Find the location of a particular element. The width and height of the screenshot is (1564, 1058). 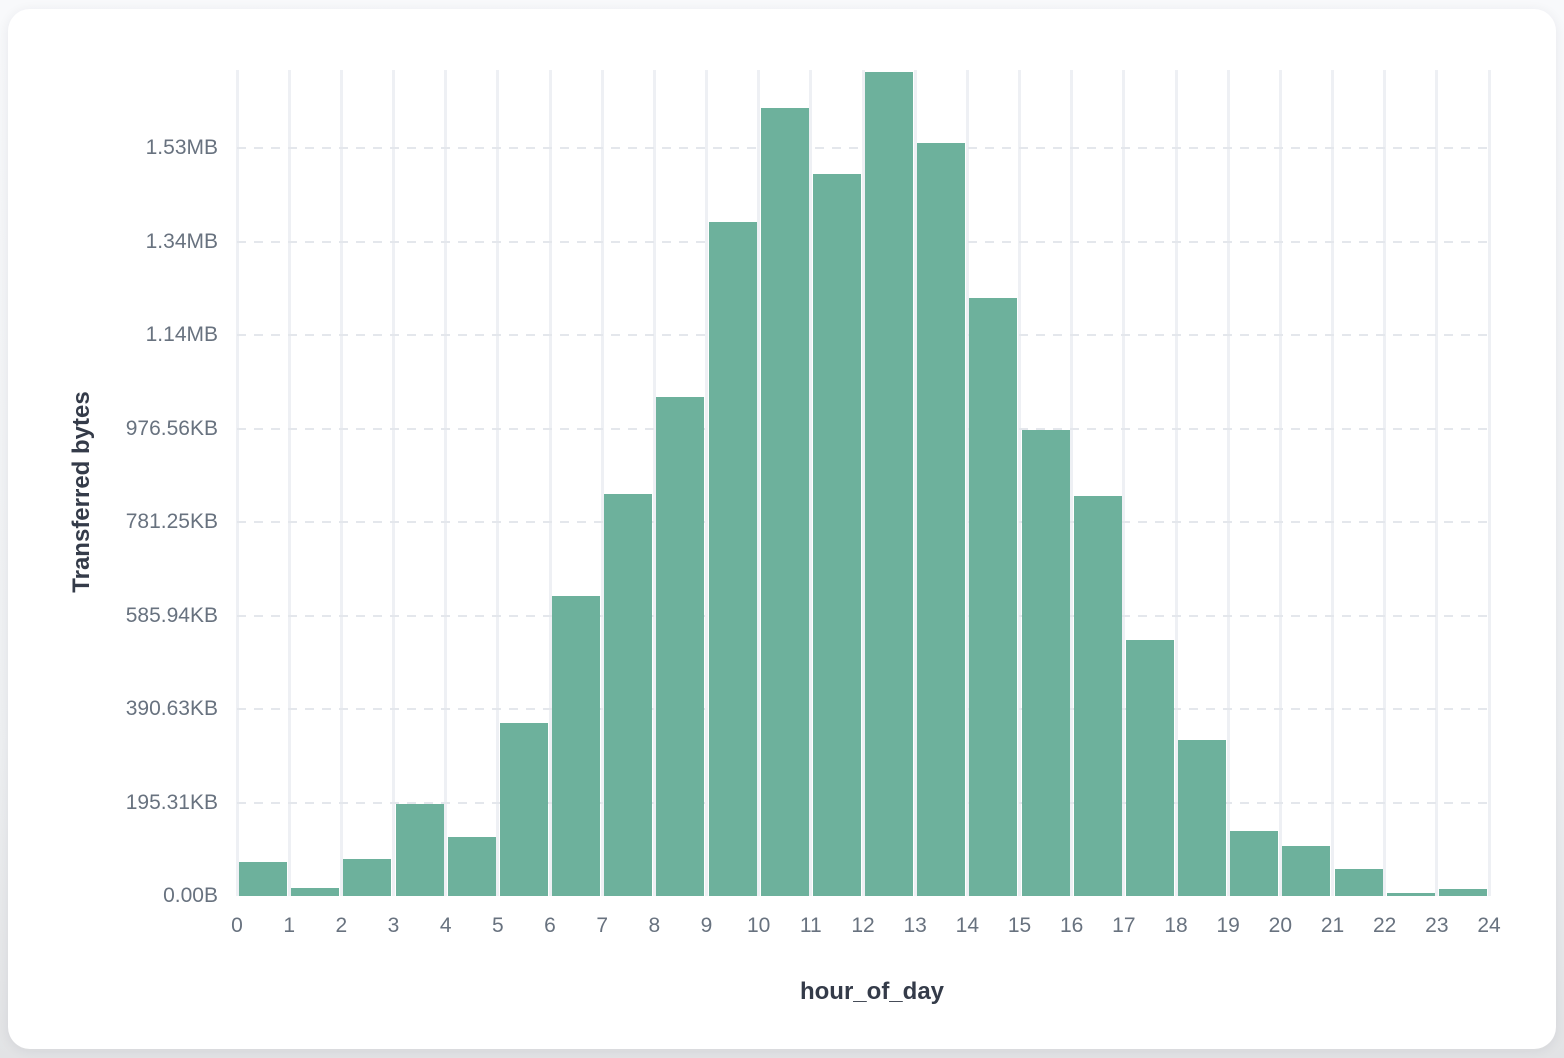

x-tick-label: 15 is located at coordinates (1019, 925).